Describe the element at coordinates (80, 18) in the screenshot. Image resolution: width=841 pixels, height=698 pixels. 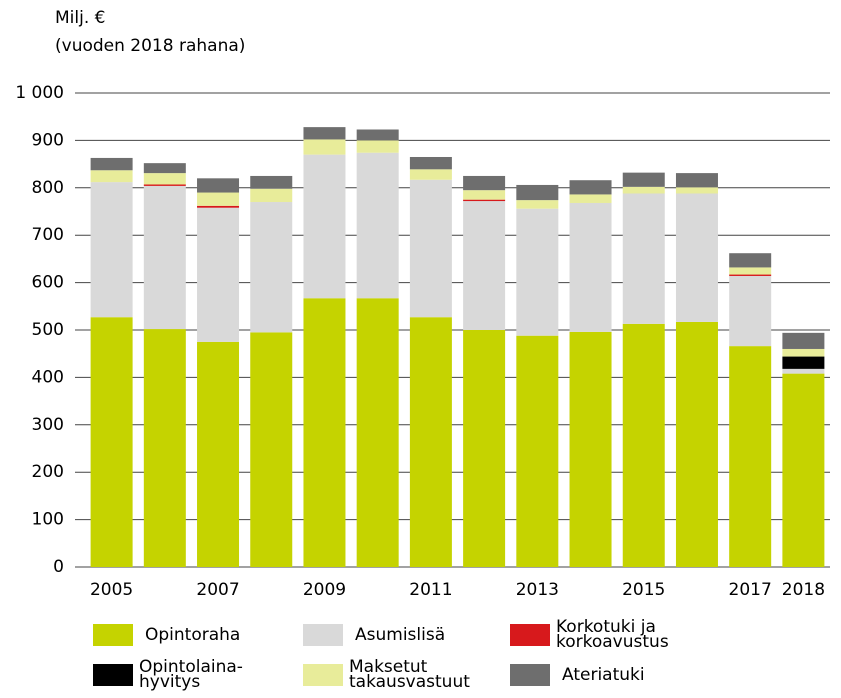
I see `y-axis-label: Milj. €` at that location.